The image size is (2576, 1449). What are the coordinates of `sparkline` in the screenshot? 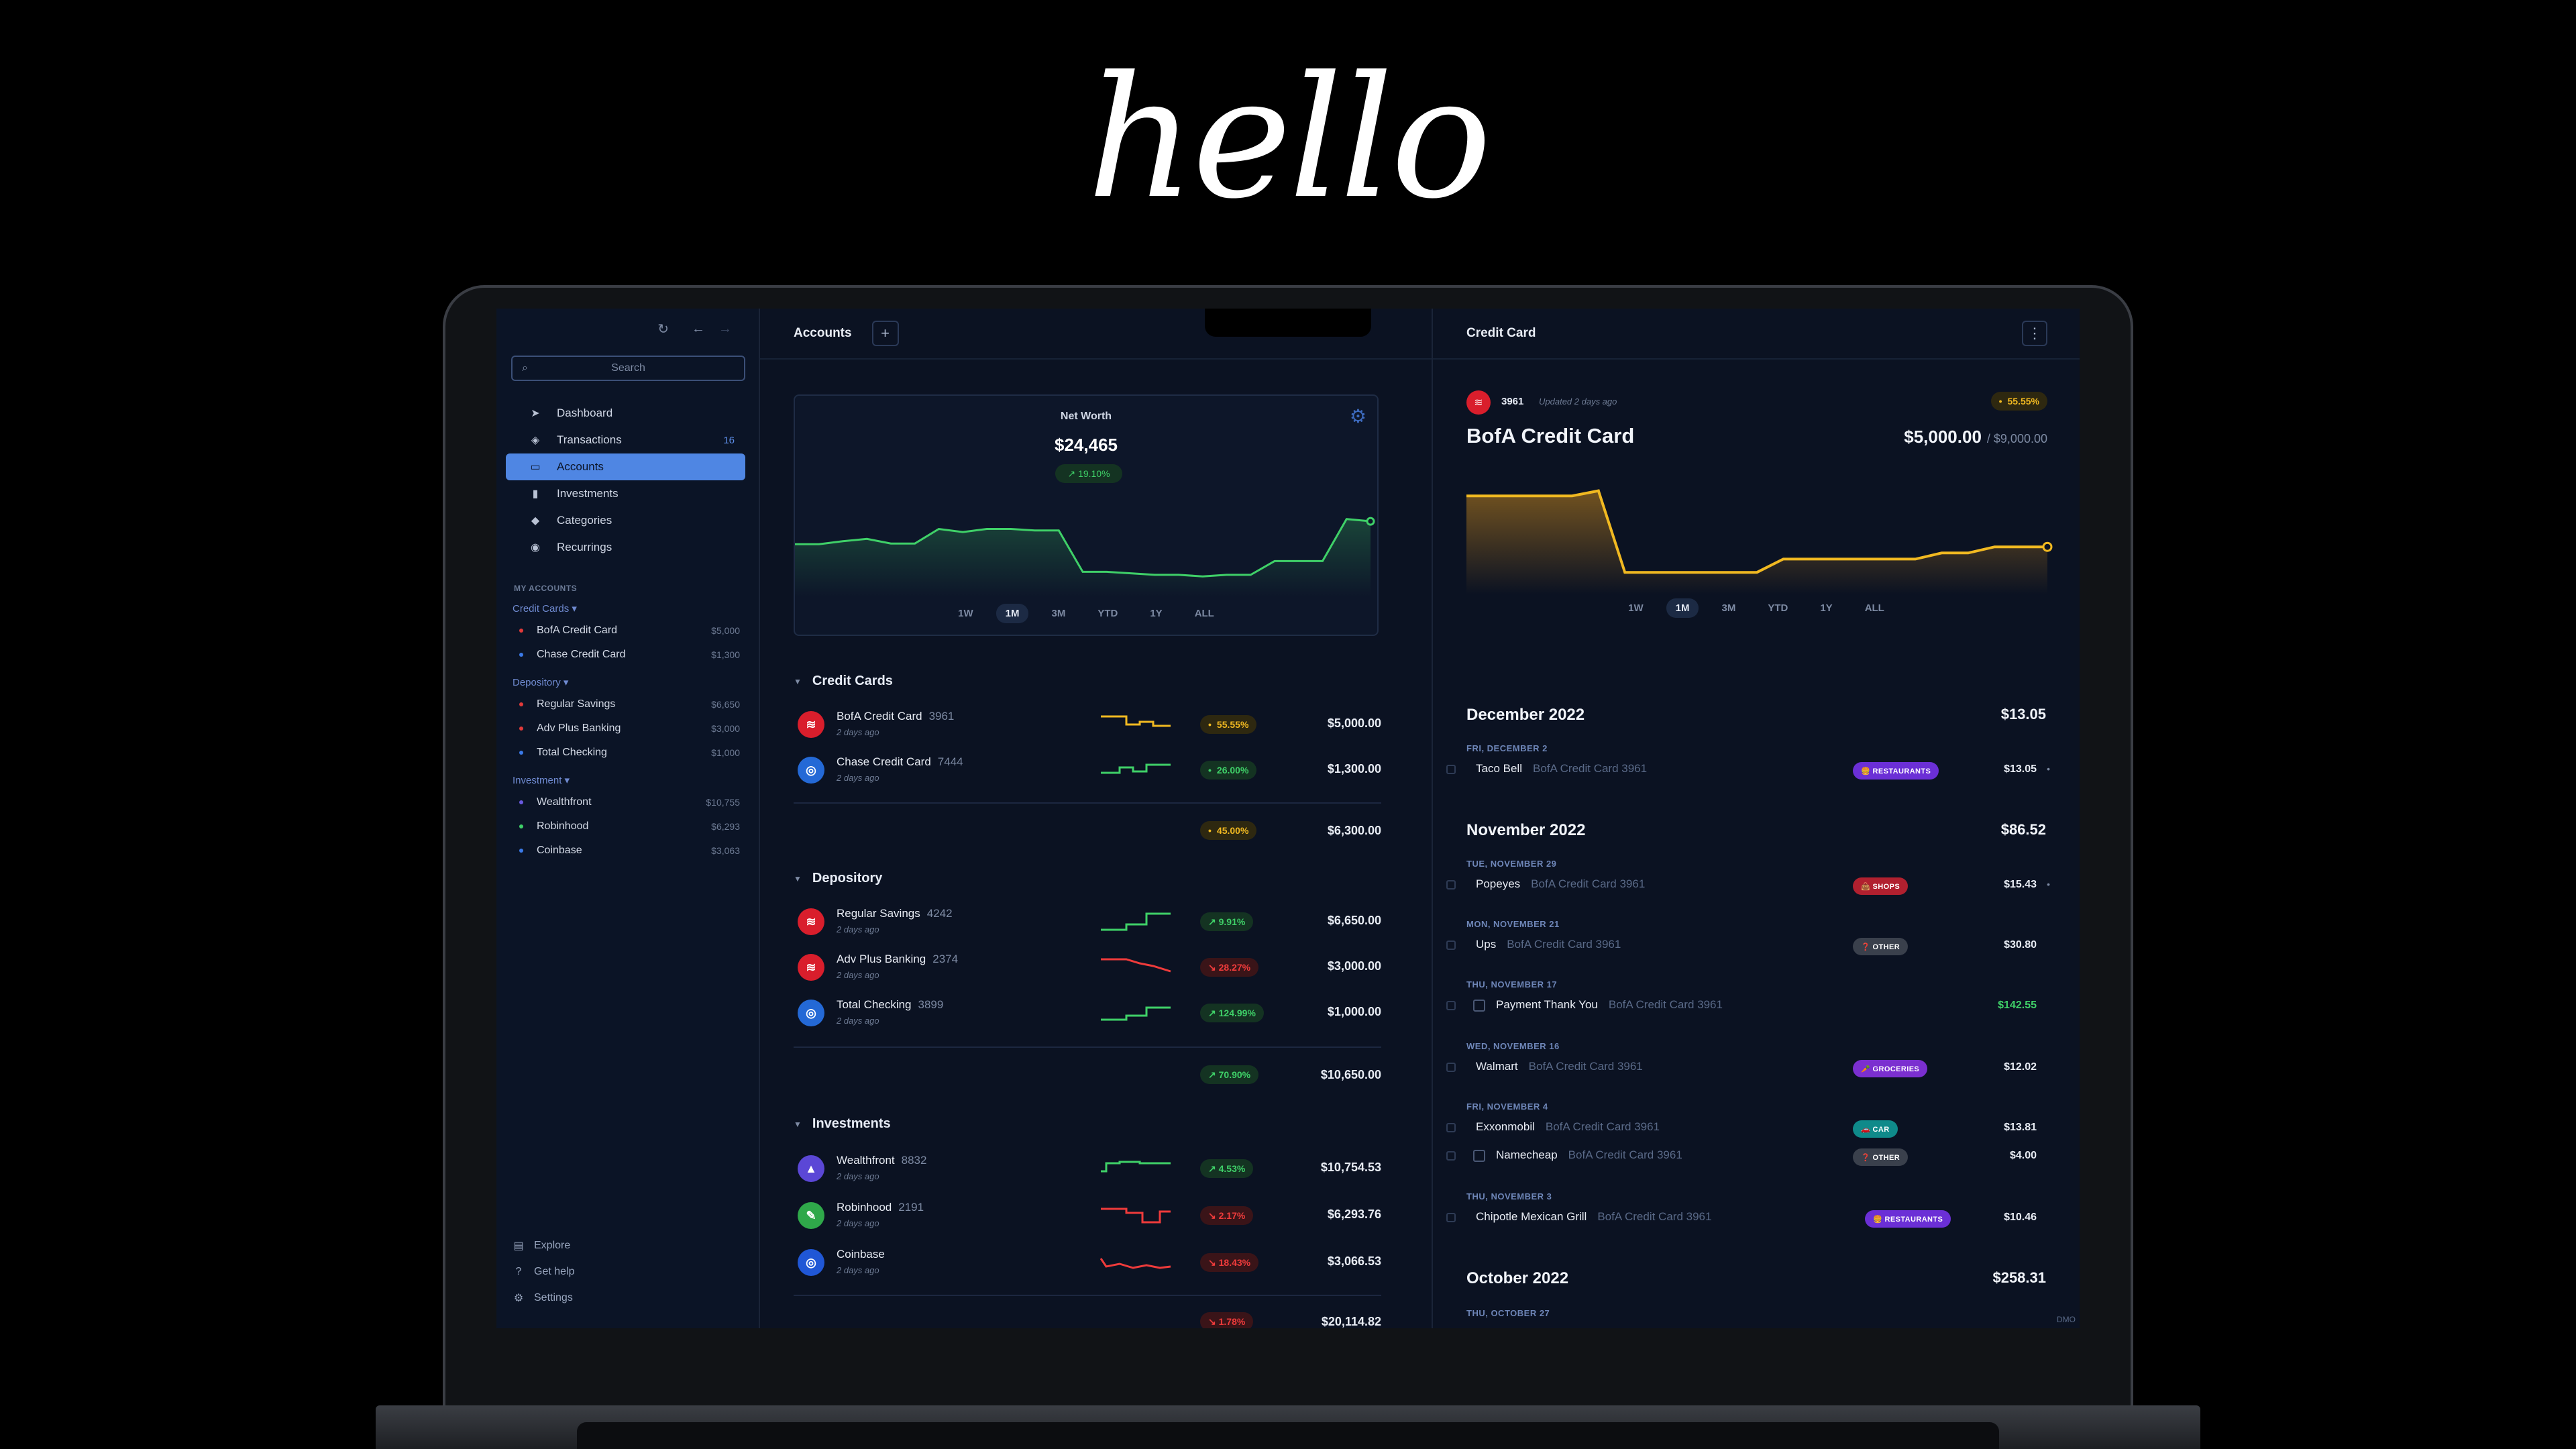 It's located at (1136, 721).